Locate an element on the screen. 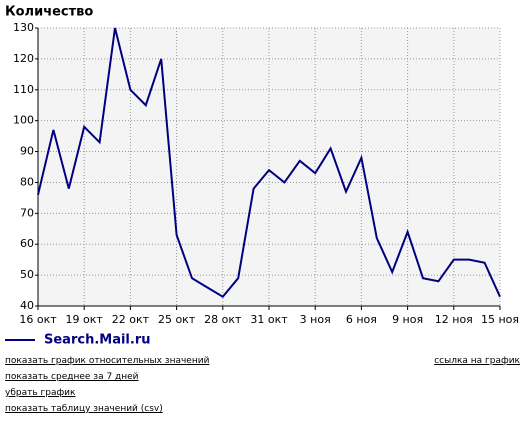 Image resolution: width=525 pixels, height=432 pixels. y-tick-label: 90 is located at coordinates (27, 151).